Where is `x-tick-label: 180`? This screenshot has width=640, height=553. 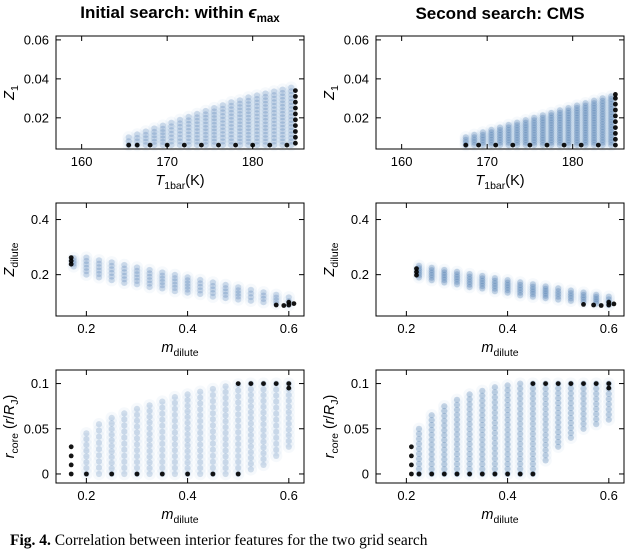 x-tick-label: 180 is located at coordinates (253, 161).